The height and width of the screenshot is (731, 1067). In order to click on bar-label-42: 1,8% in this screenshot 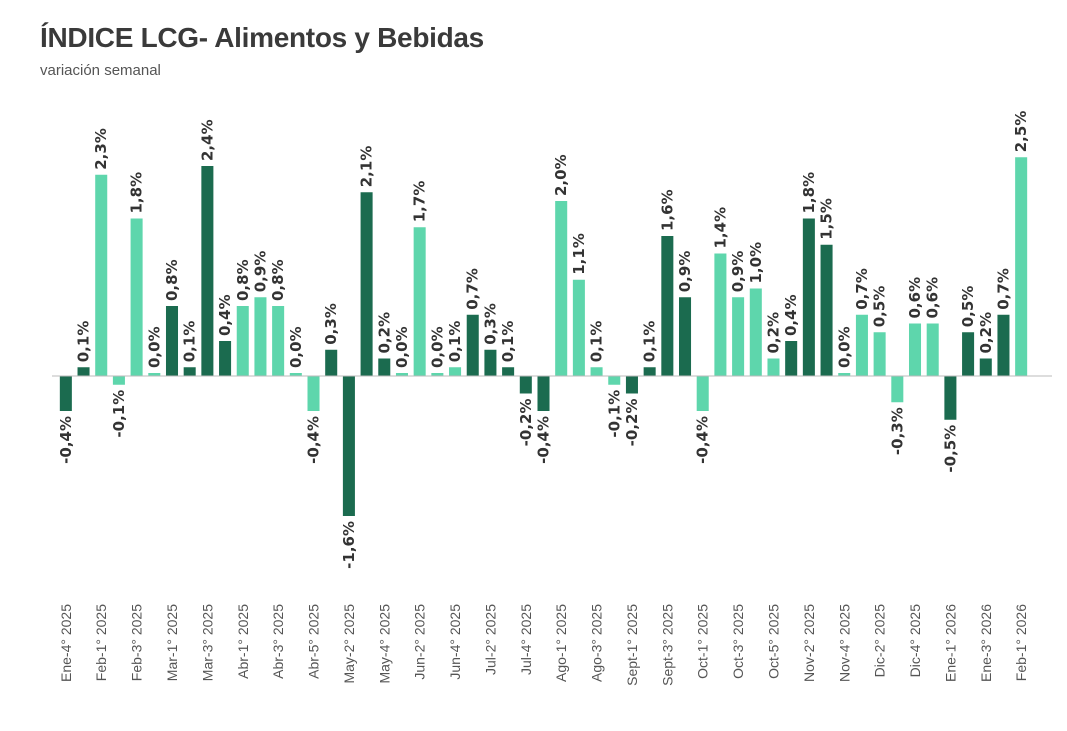, I will do `click(809, 193)`.